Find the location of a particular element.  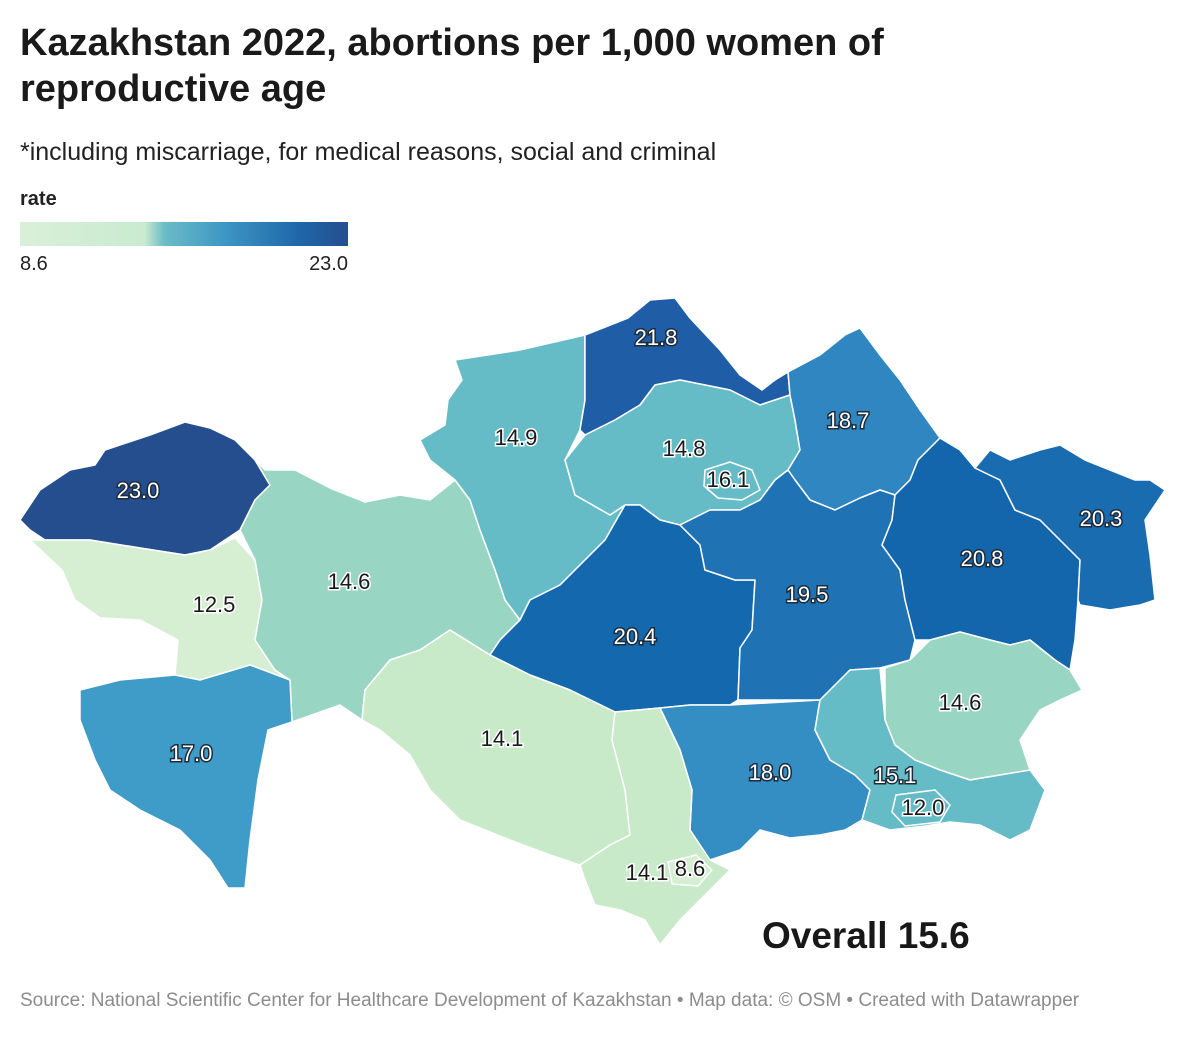

region-value-label: 12.0 is located at coordinates (923, 807).